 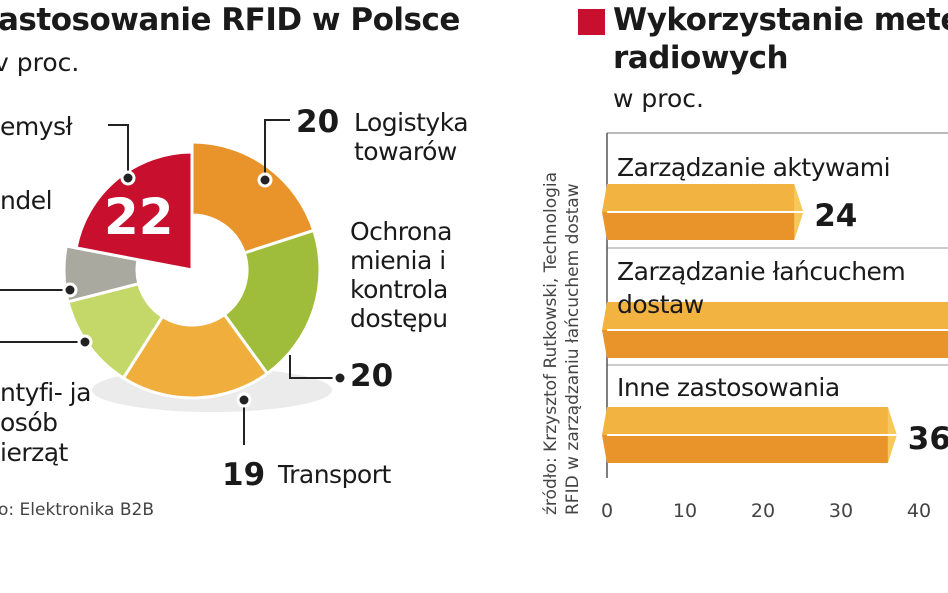 What do you see at coordinates (26, 200) in the screenshot?
I see `label-handel: ndel` at bounding box center [26, 200].